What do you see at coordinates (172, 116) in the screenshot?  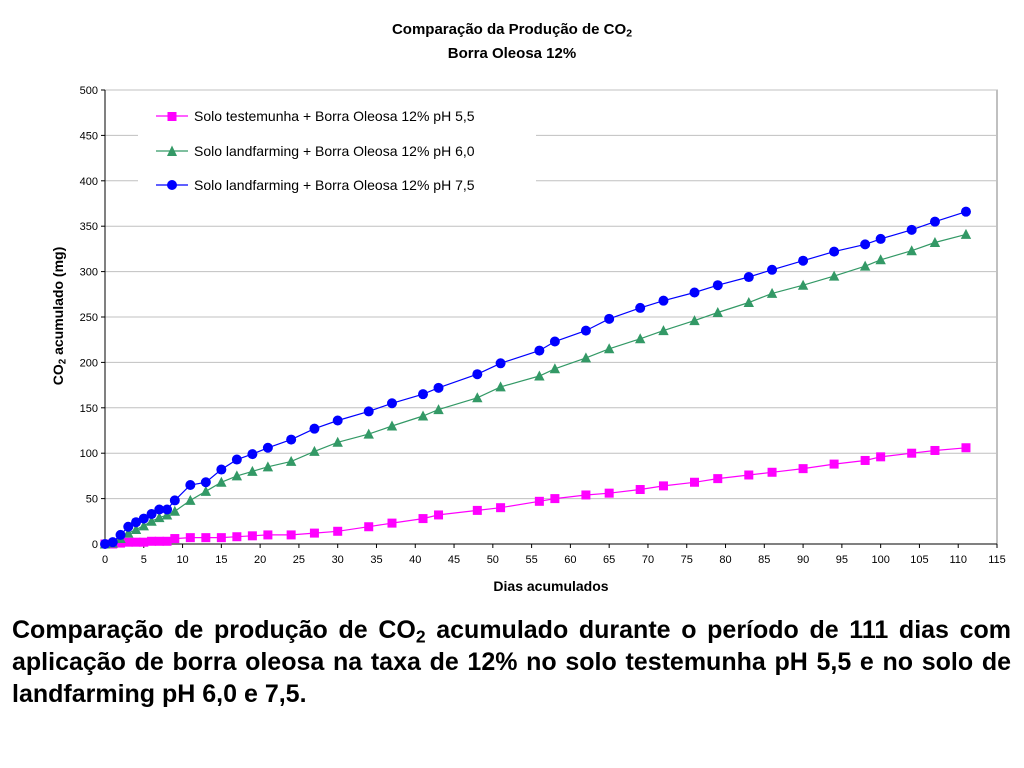 I see `legend-marker-square-icon` at bounding box center [172, 116].